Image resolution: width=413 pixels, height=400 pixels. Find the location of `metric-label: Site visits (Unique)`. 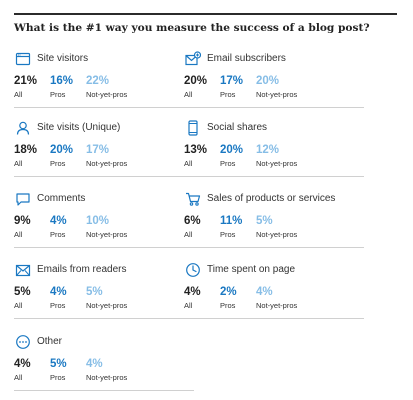

metric-label: Site visits (Unique) is located at coordinates (79, 127).